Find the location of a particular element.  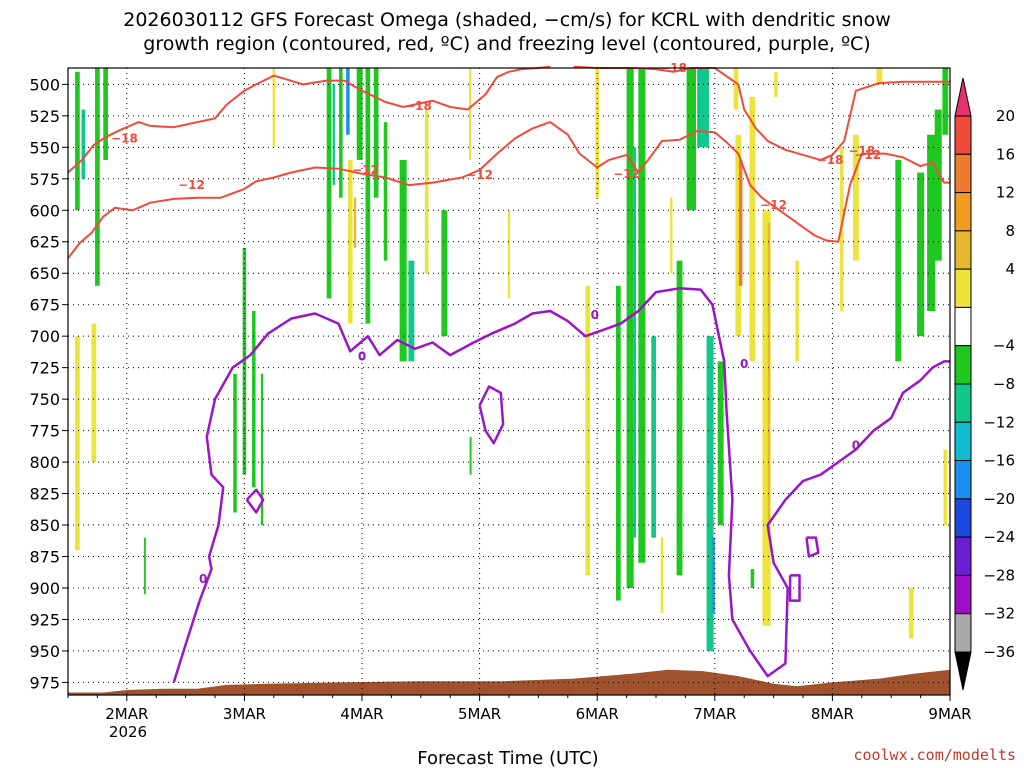

x-tick-label-7: 9MAR is located at coordinates (949, 714).